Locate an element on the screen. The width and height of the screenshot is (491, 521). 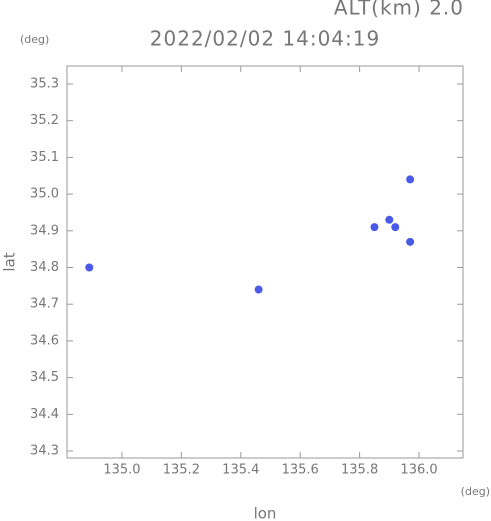
y-tick-label: 35.1 is located at coordinates (44, 157).